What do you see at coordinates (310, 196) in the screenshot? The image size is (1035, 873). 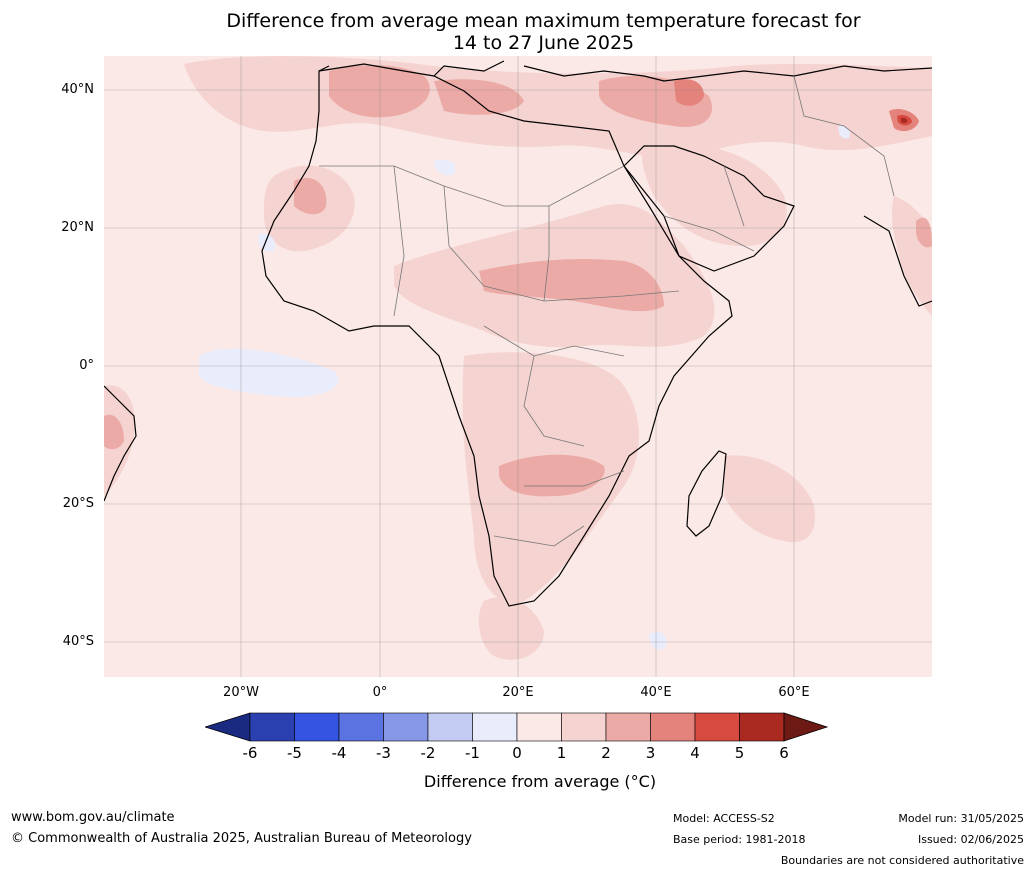 I see `anomaly-2-3-western-sahara` at bounding box center [310, 196].